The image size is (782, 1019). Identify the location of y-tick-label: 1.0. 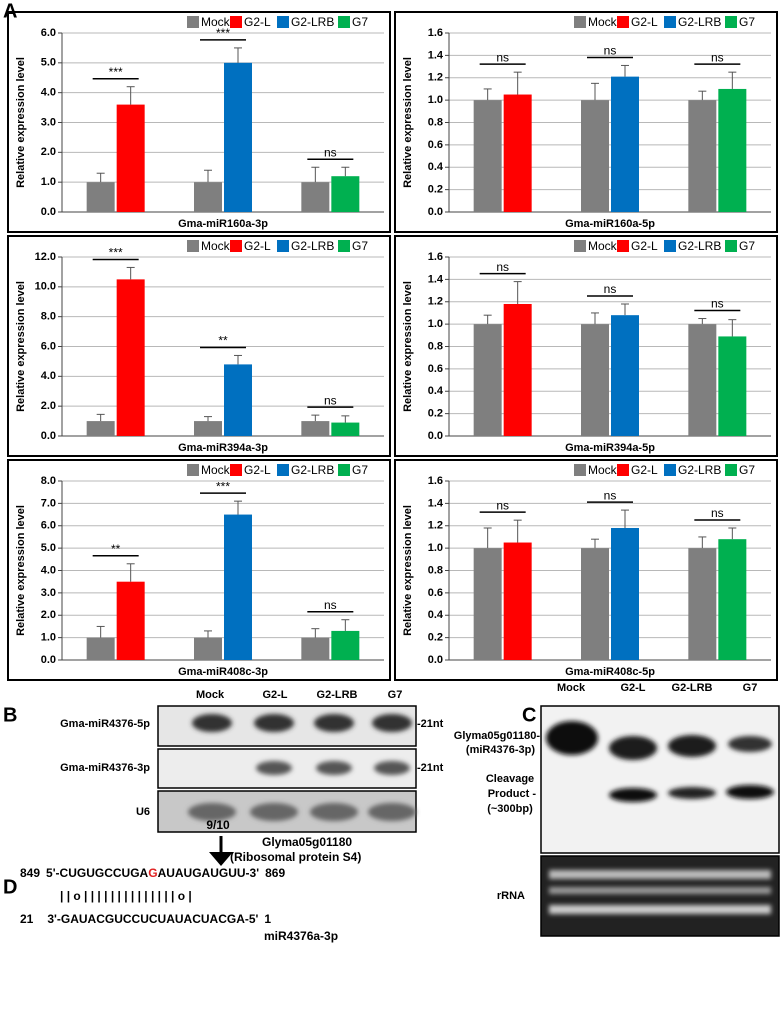
(435, 548).